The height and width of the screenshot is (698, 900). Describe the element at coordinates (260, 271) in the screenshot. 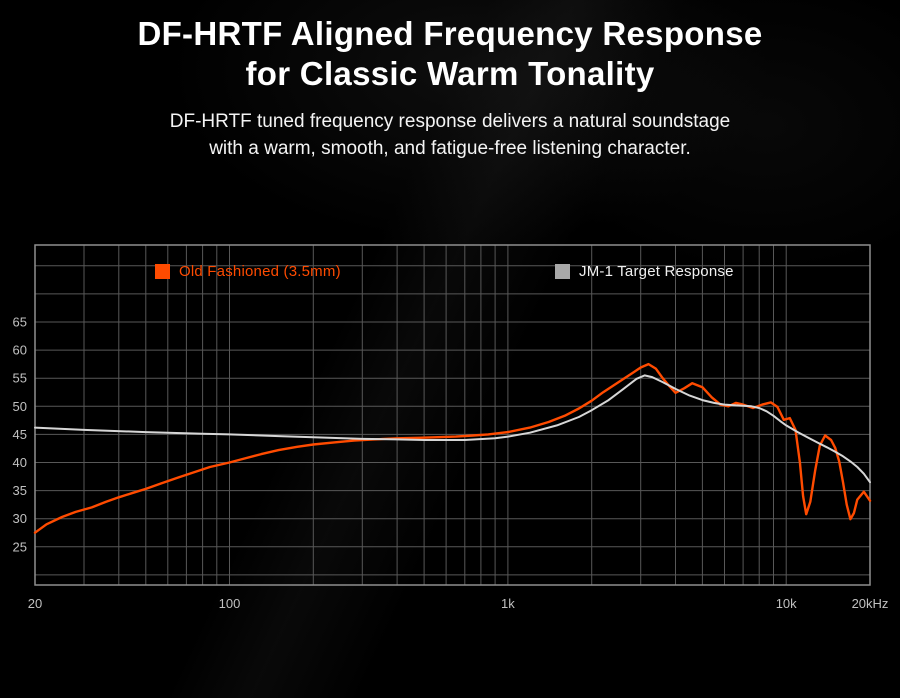

I see `legend-label-old-fashioned: Old Fashioned (3.5mm)` at that location.